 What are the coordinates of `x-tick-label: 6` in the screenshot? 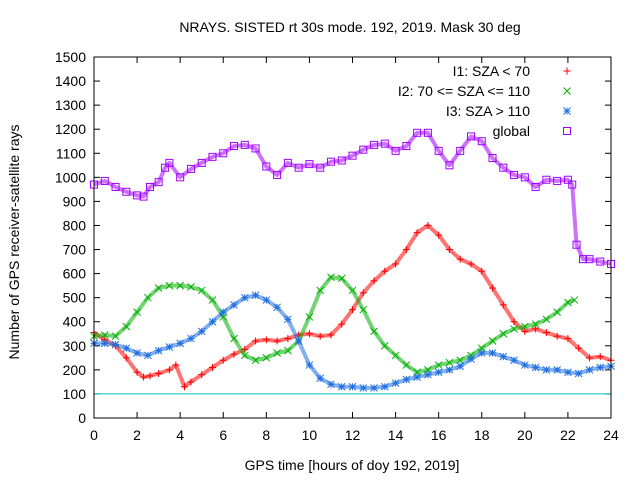 It's located at (223, 435).